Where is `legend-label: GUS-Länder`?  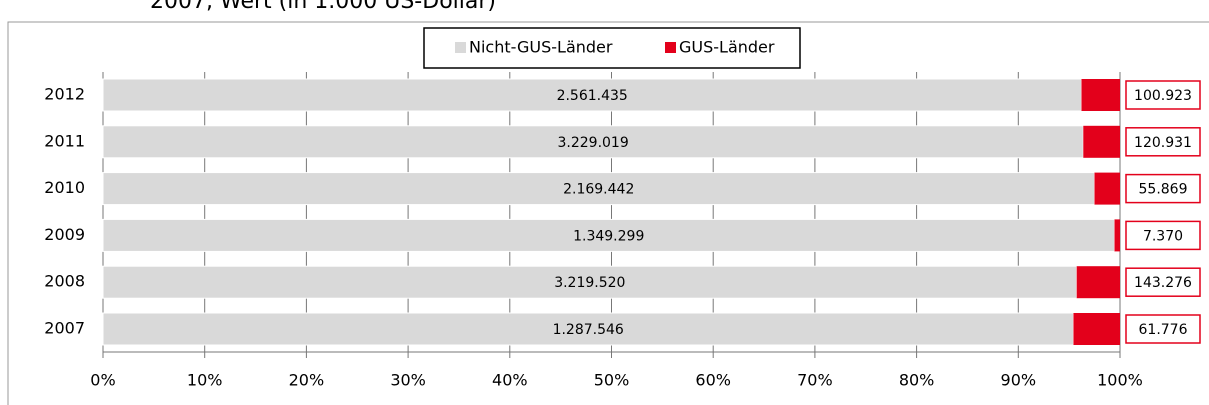
legend-label: GUS-Länder is located at coordinates (727, 47).